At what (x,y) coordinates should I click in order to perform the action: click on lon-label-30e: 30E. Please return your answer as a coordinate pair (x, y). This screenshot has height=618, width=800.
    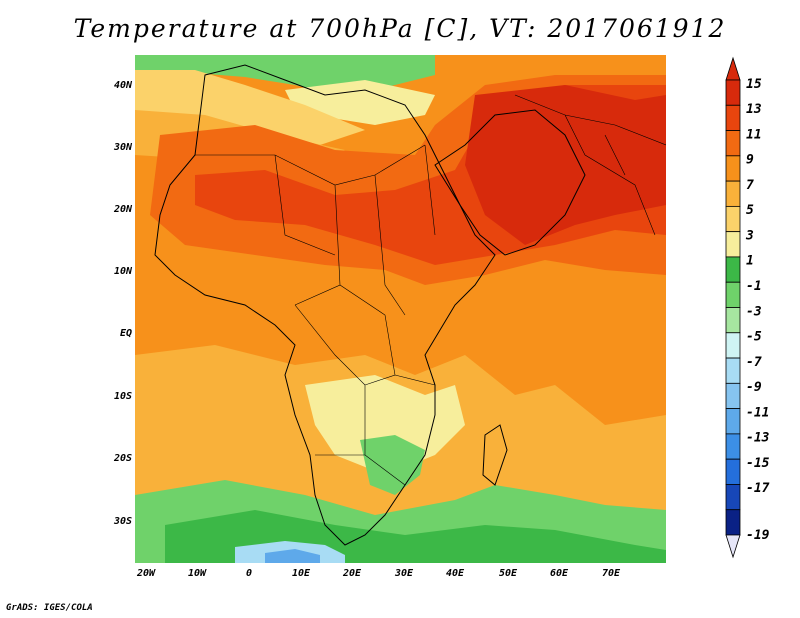
    Looking at the image, I should click on (404, 573).